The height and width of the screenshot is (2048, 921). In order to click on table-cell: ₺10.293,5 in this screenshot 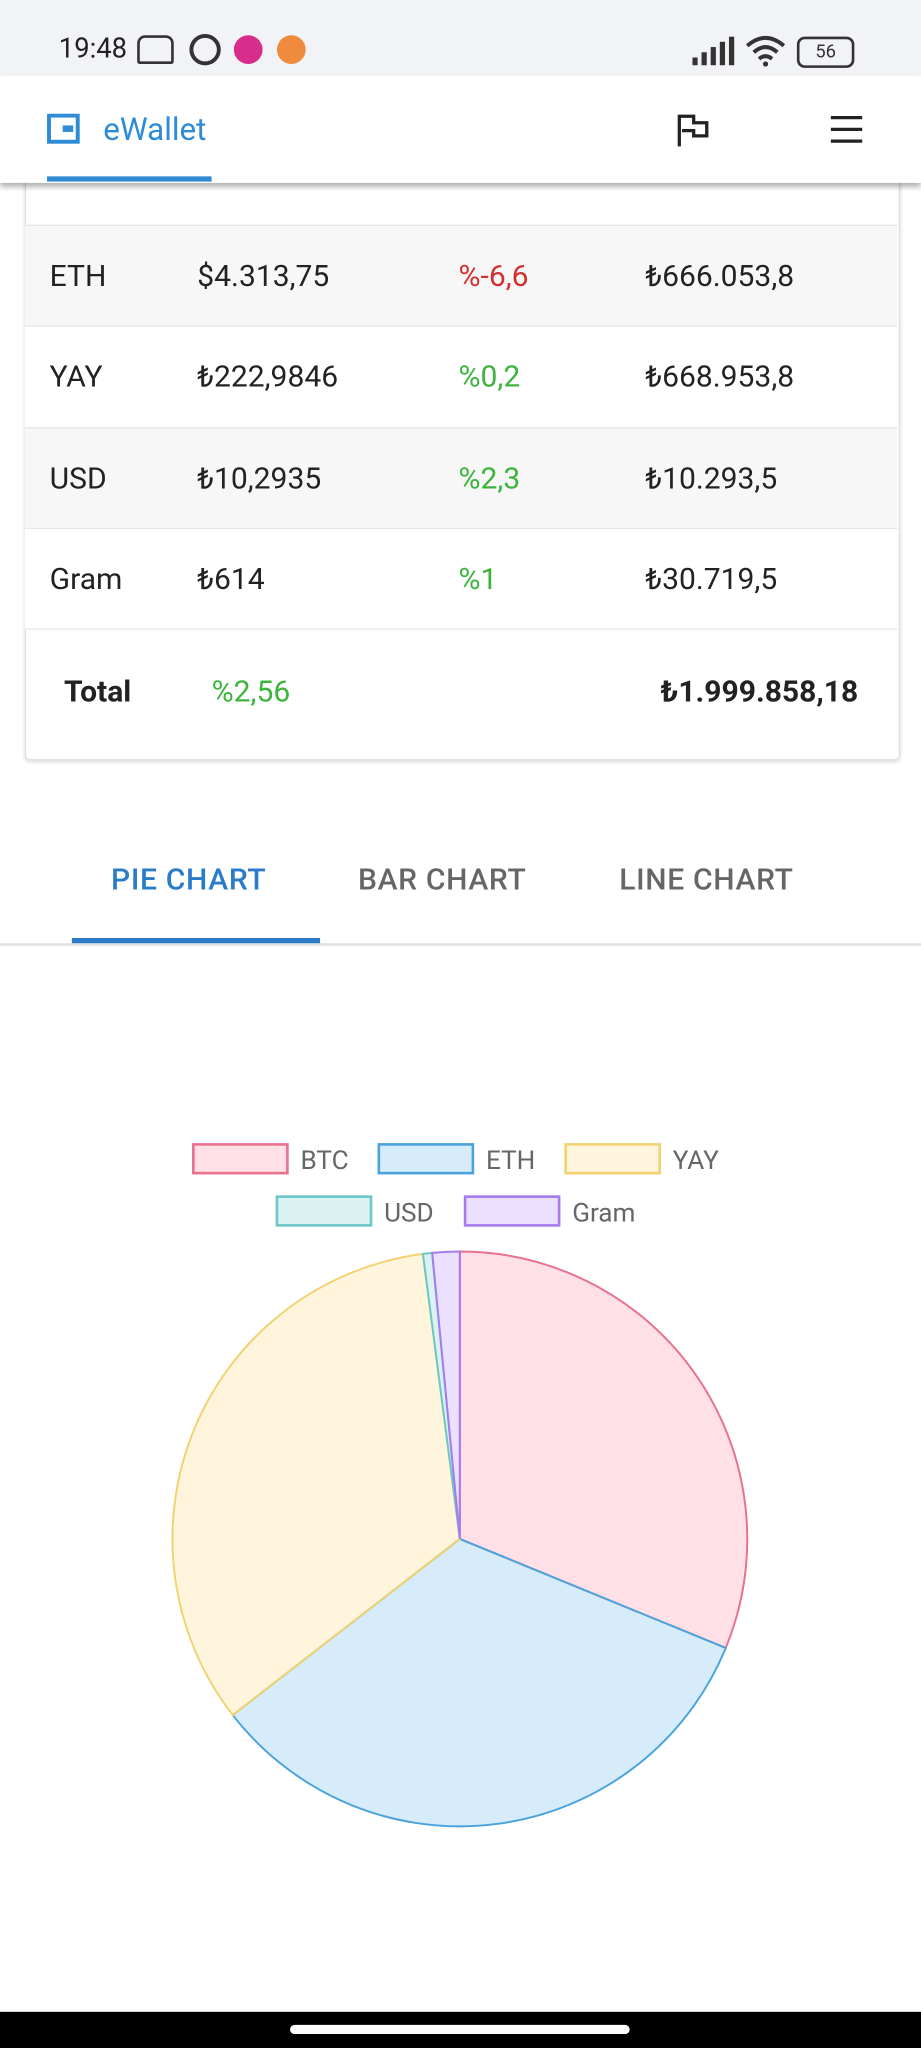, I will do `click(711, 478)`.